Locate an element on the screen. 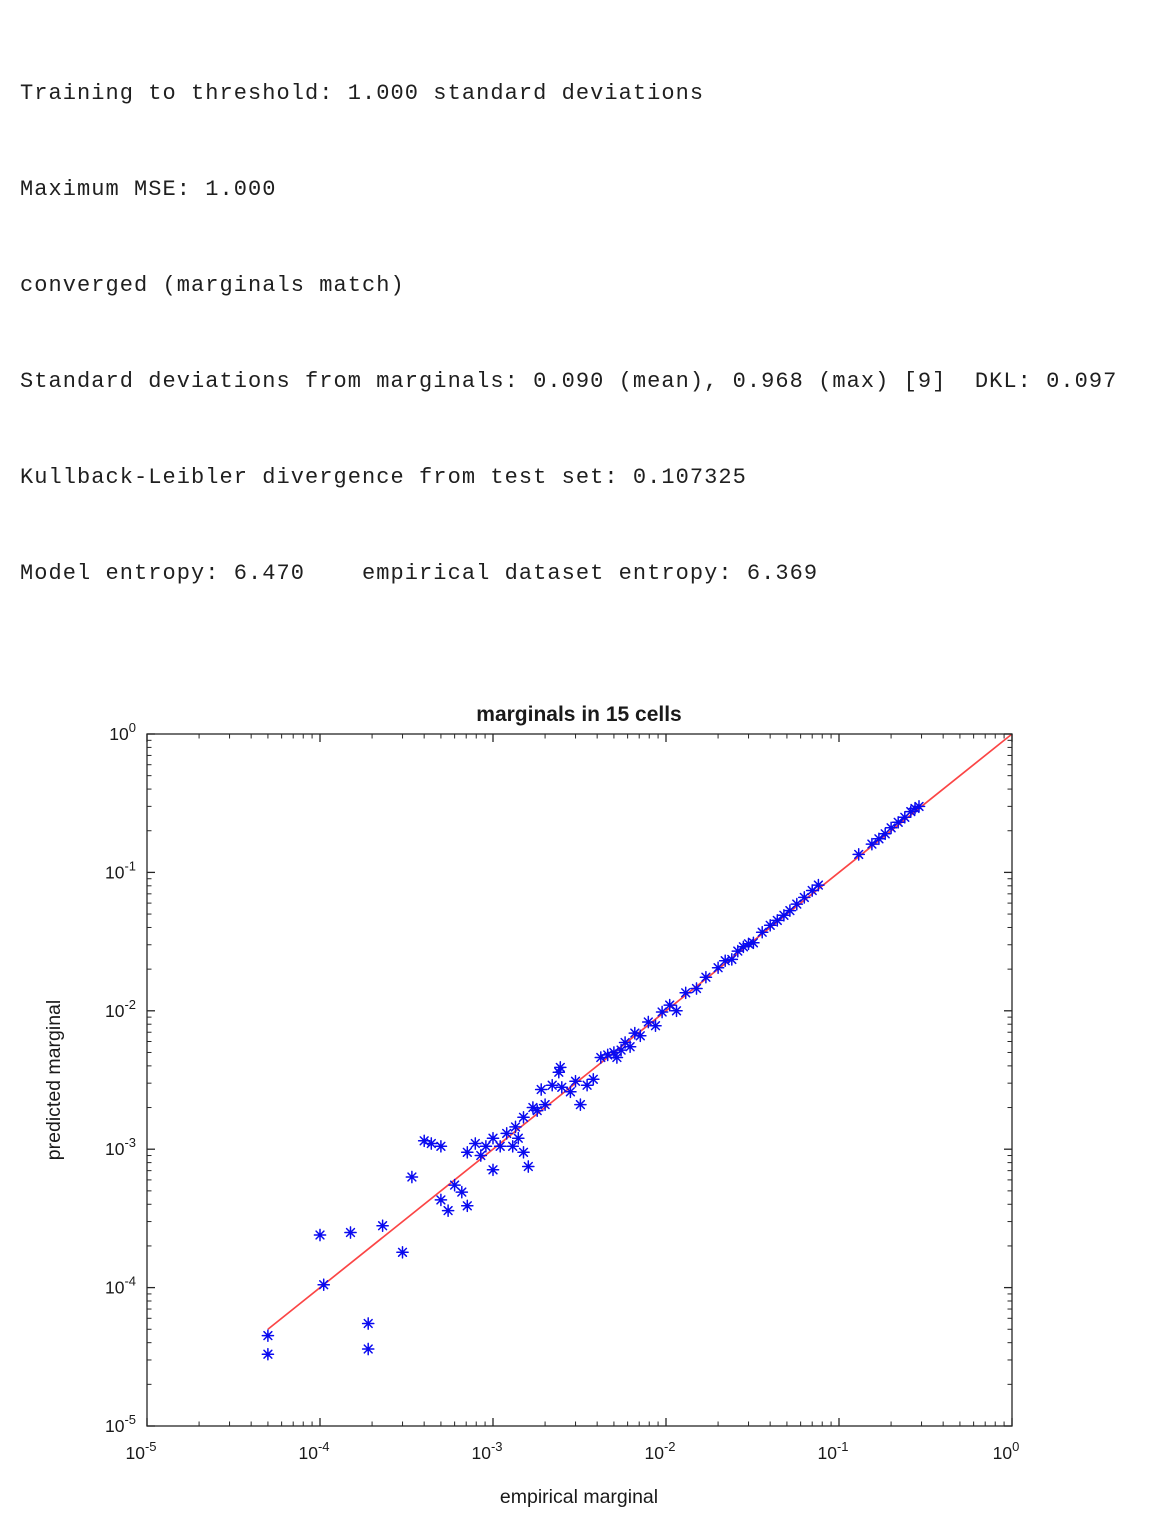 This screenshot has height=1536, width=1168. console-line: Maximum MSE: 1.000 is located at coordinates (148, 189).